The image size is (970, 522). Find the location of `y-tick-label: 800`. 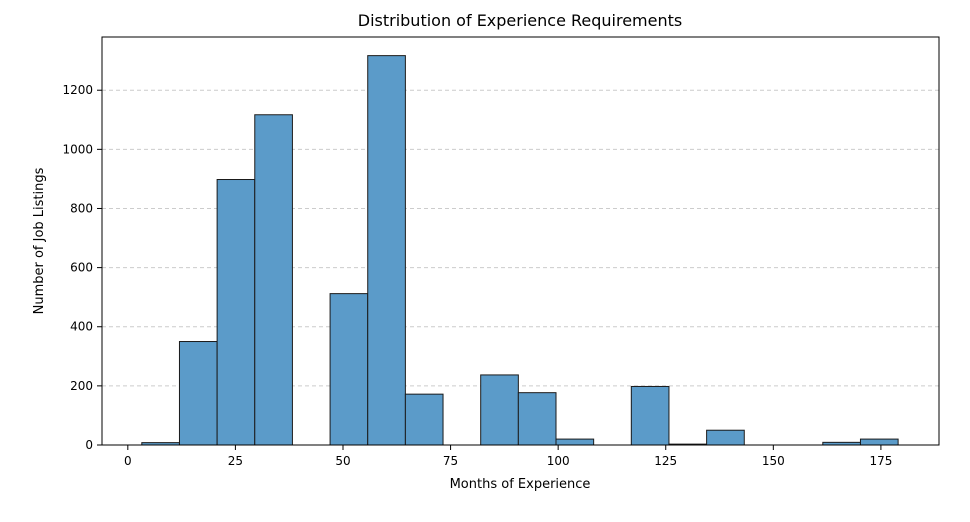

y-tick-label: 800 is located at coordinates (81, 208).